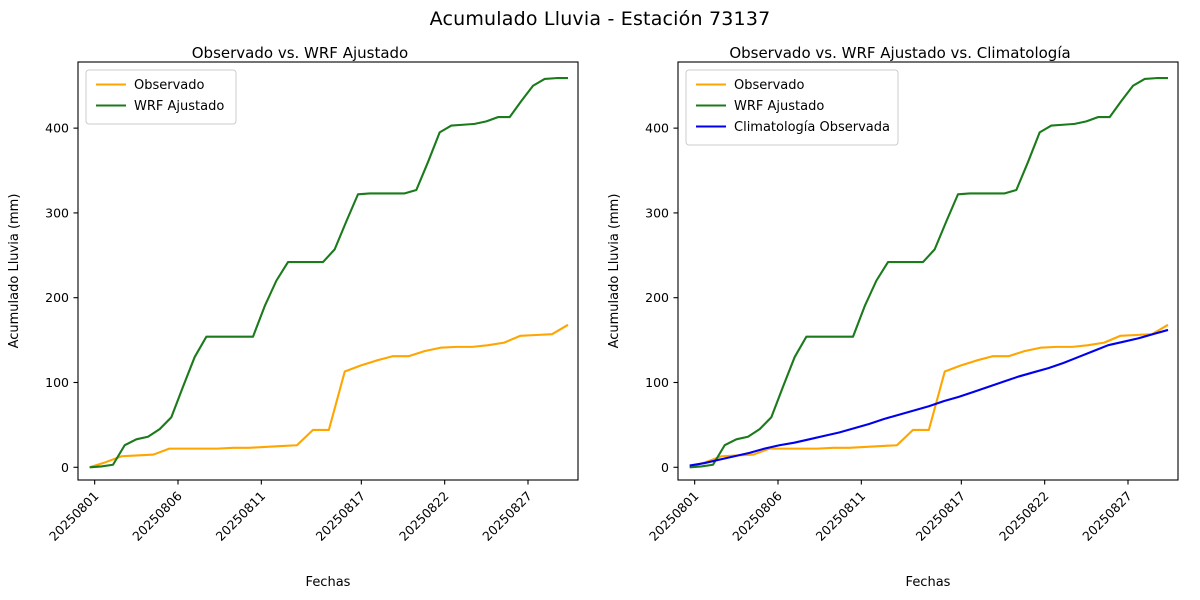 This screenshot has width=1200, height=600. I want to click on figure-suptitle: Acumulado Lluvia - Estación 73137, so click(600, 19).